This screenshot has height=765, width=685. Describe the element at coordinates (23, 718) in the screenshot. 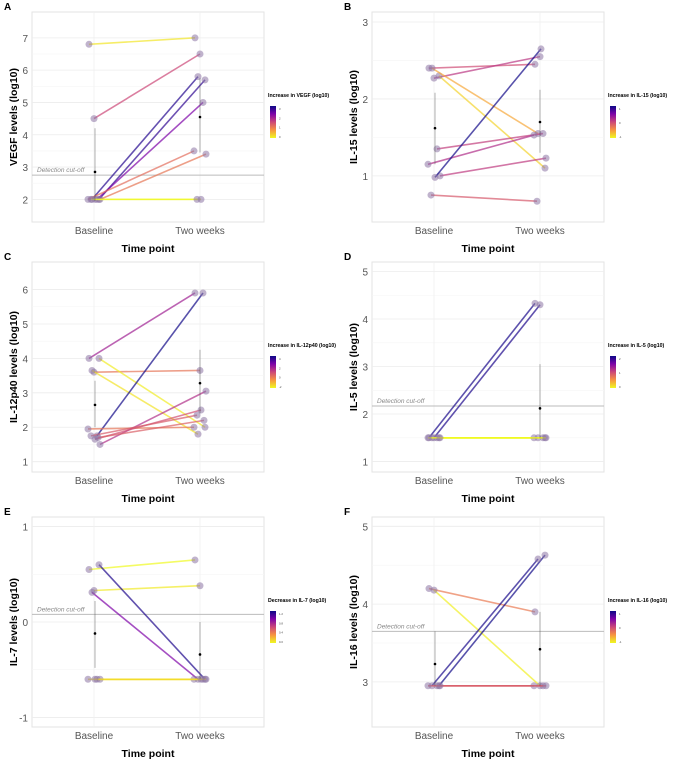

I see `y-tick-label: -1` at that location.